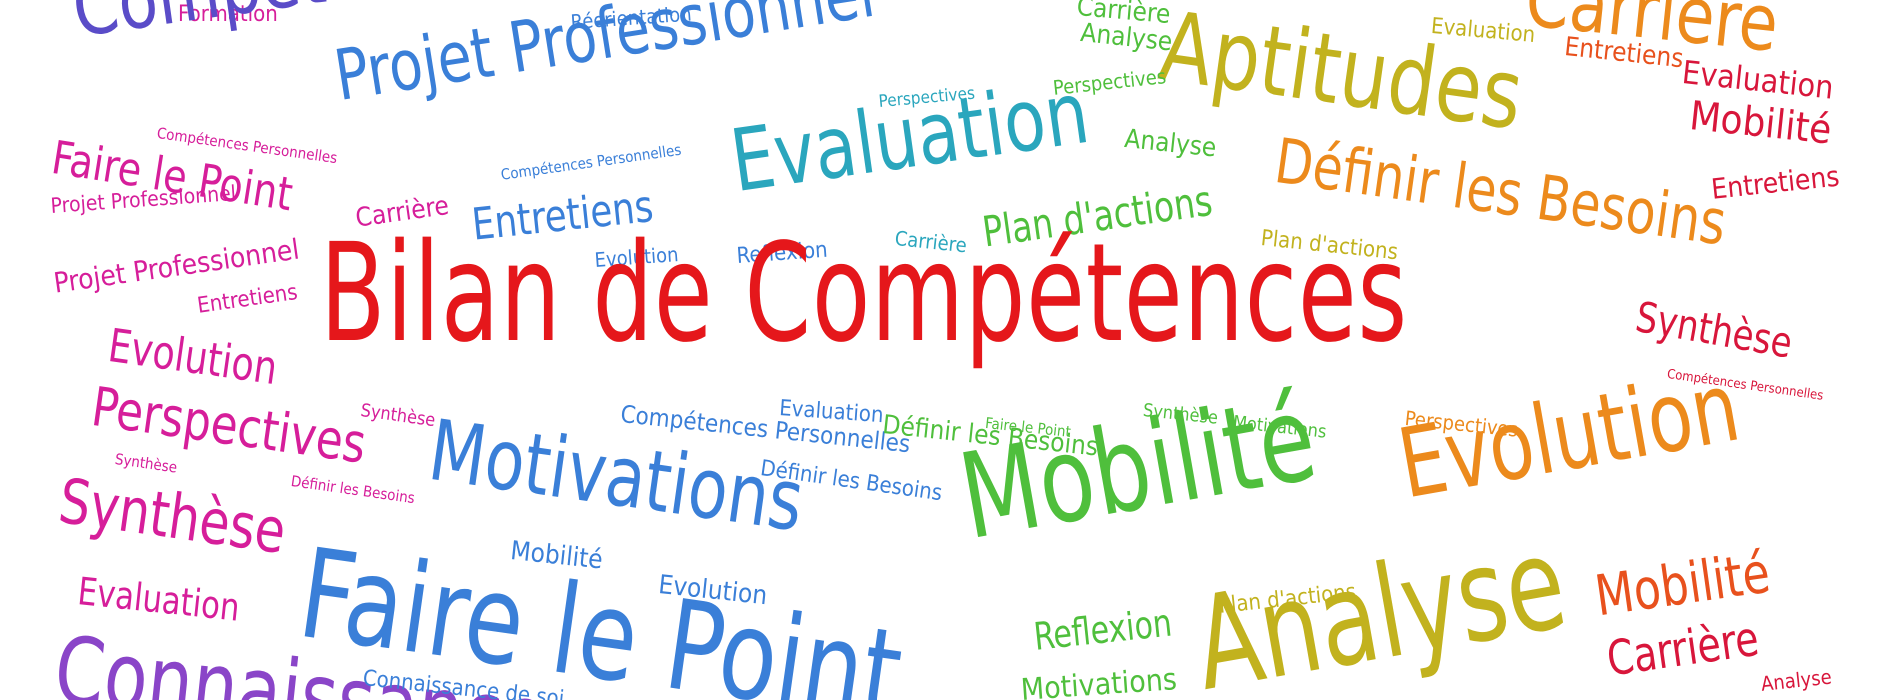 The height and width of the screenshot is (700, 1880). I want to click on word: Projet Professionnel, so click(604, 59).